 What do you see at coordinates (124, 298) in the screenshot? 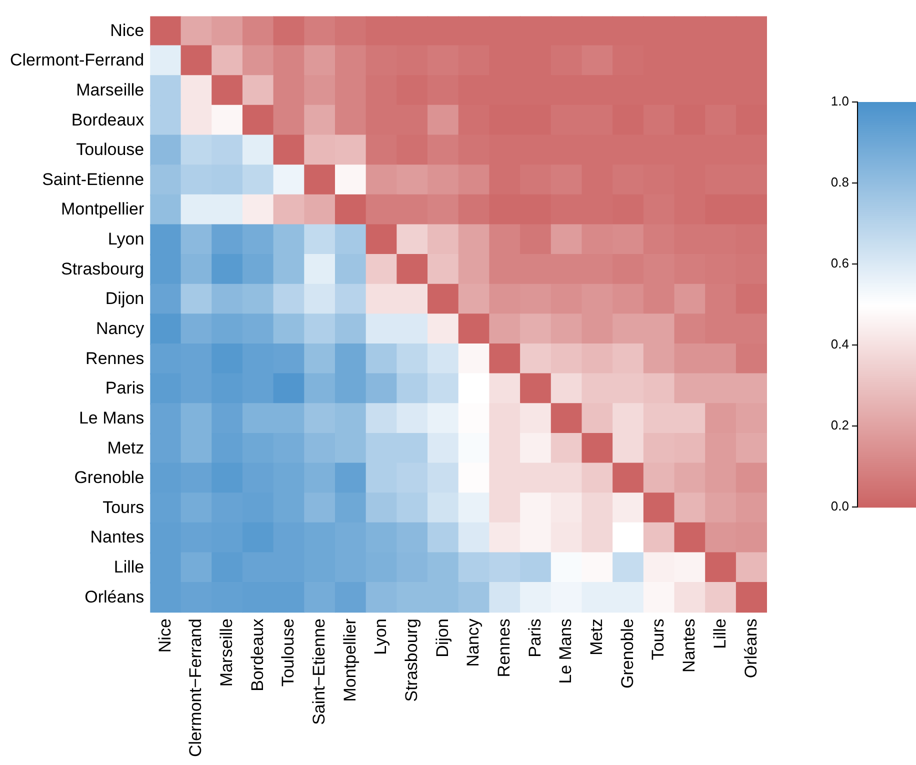
I see `y-tick-label: Dijon` at bounding box center [124, 298].